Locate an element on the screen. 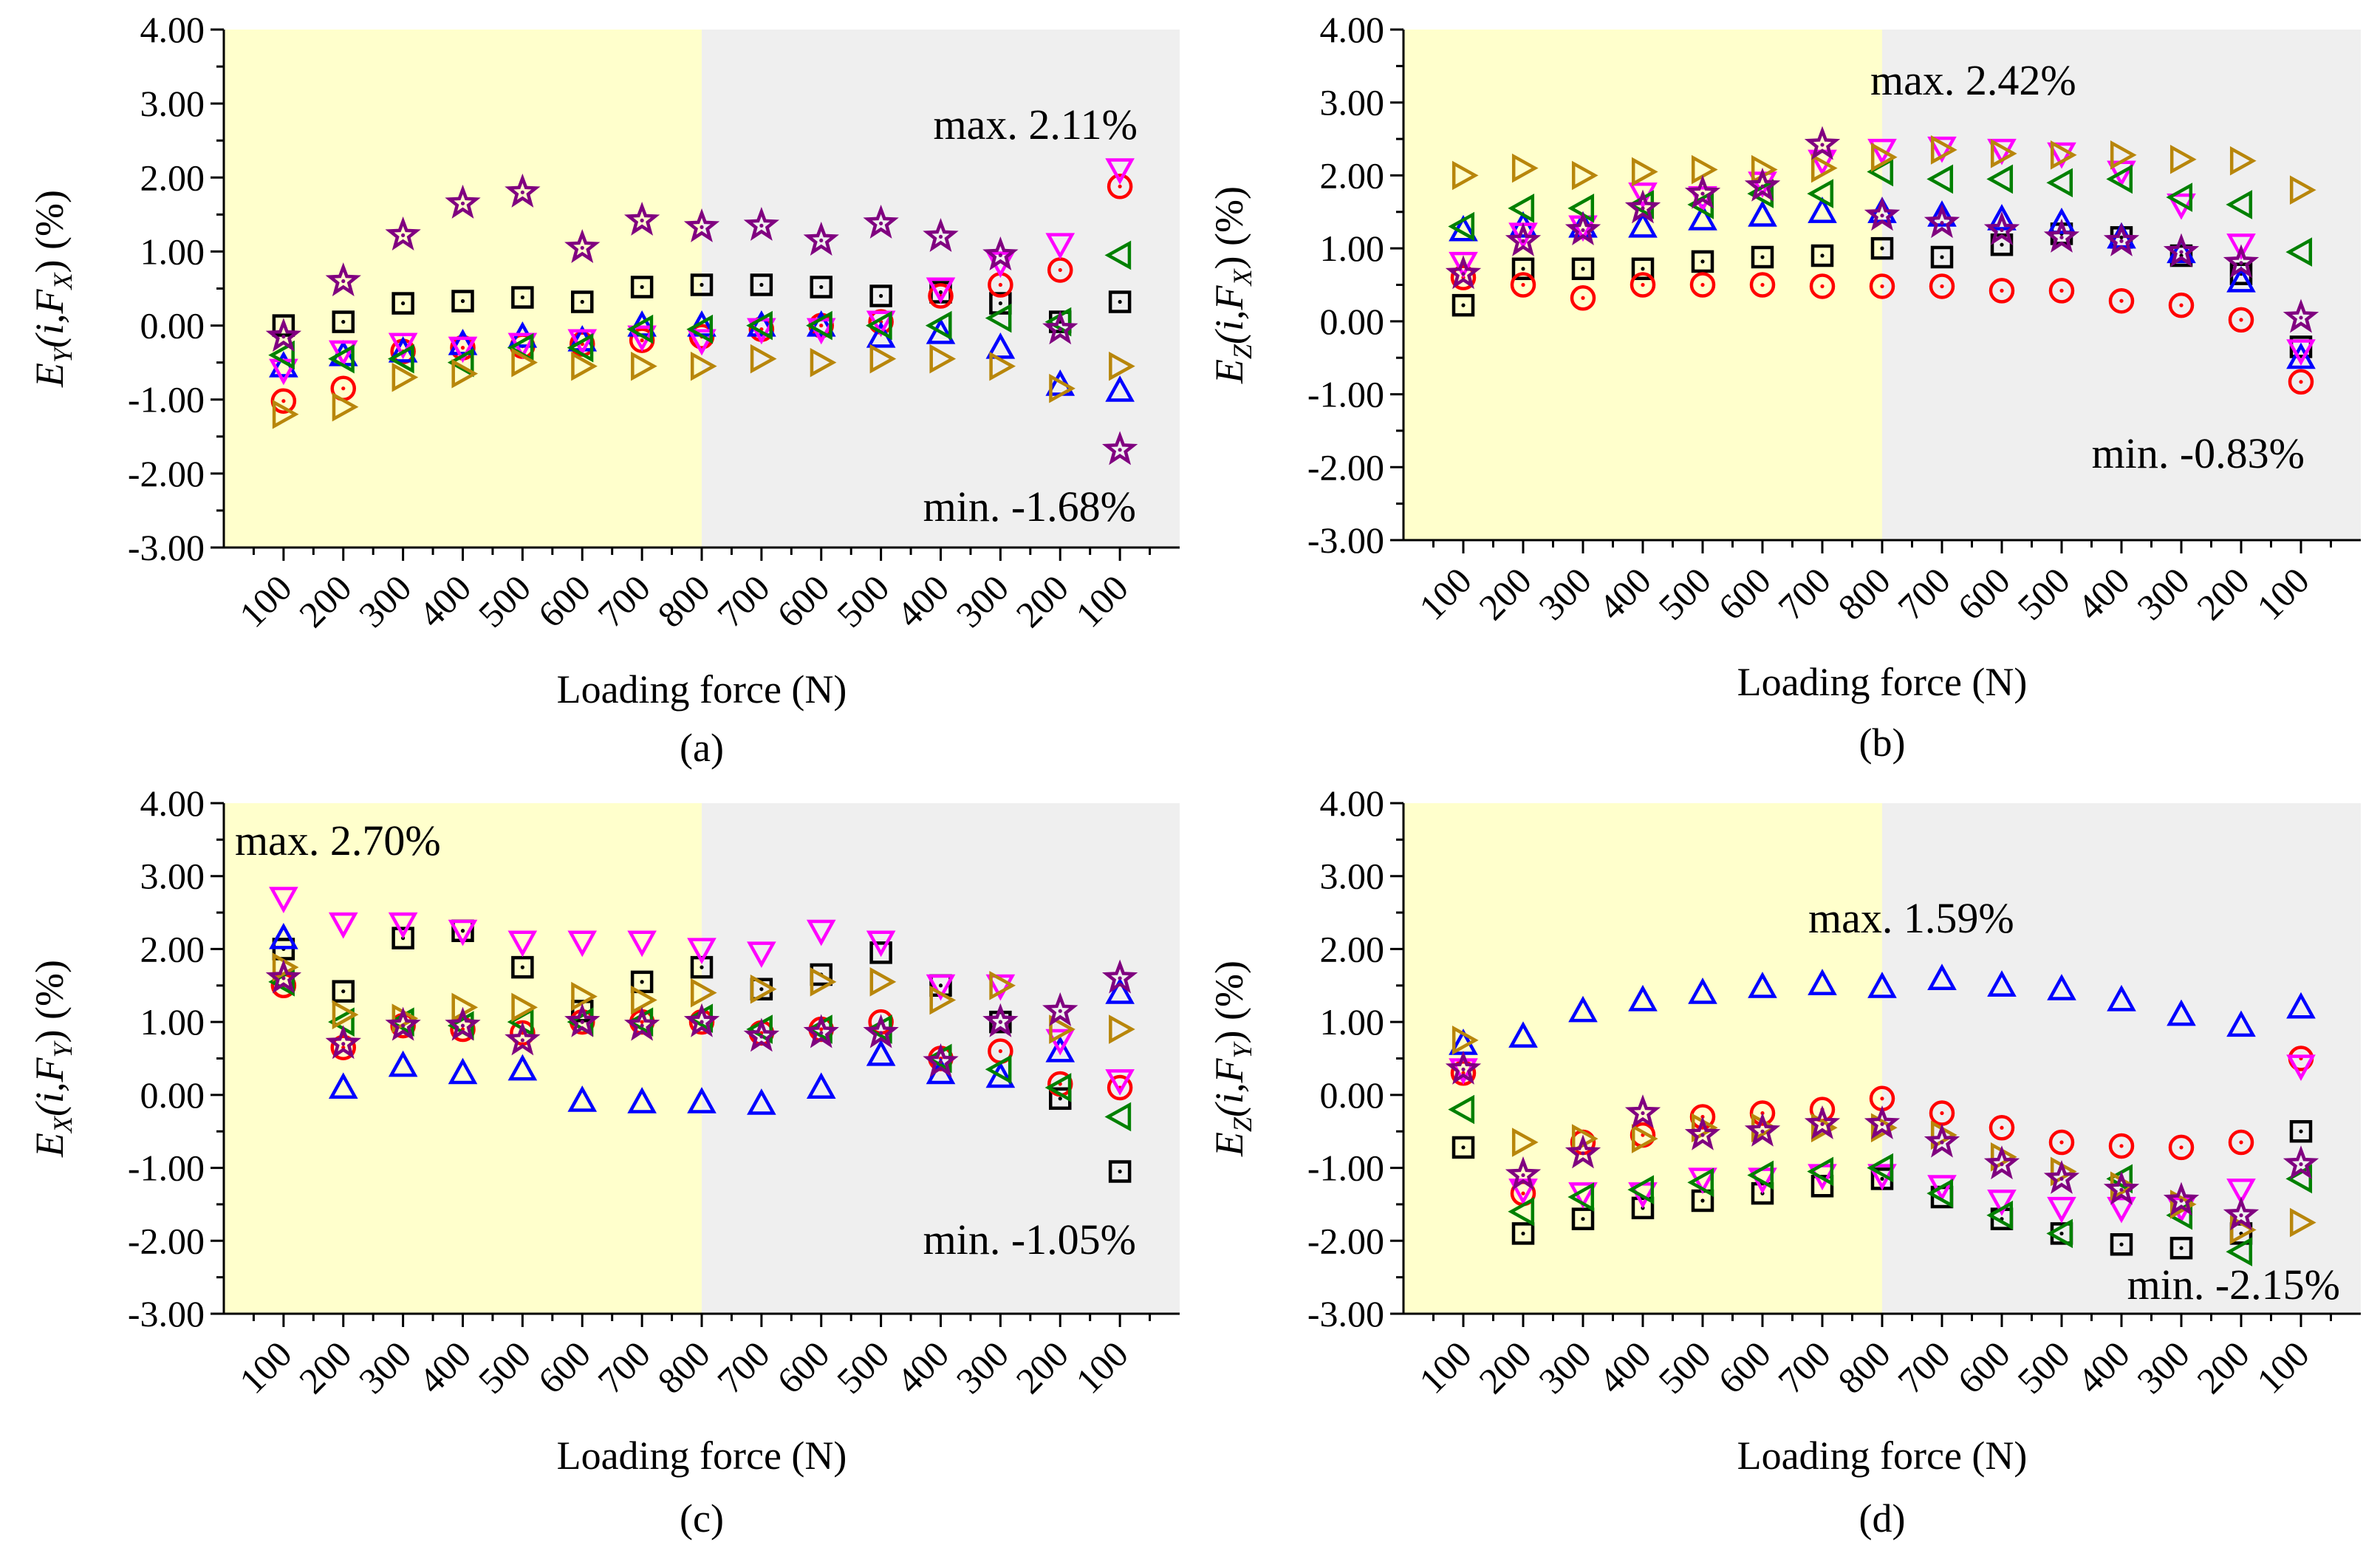 The image size is (2380, 1545). y-label-mid: (i,F is located at coordinates (49, 317).